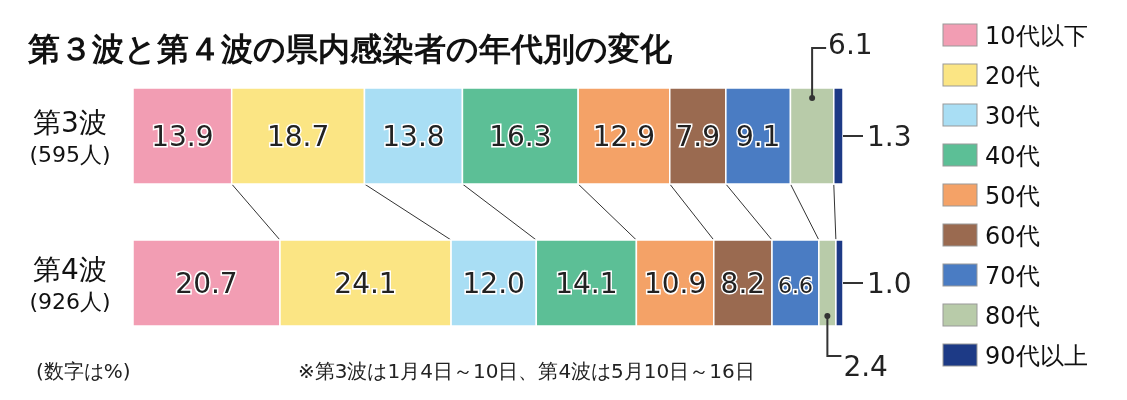 Image resolution: width=1127 pixels, height=400 pixels. I want to click on y-tick-label: 第3波 (595人), so click(70, 136).